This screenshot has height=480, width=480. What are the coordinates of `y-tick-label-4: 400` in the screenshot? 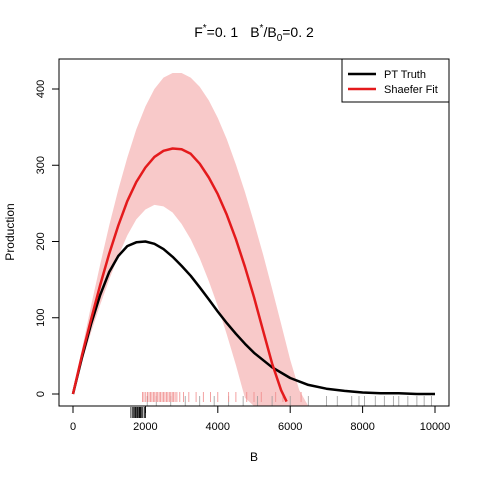 It's located at (41, 89).